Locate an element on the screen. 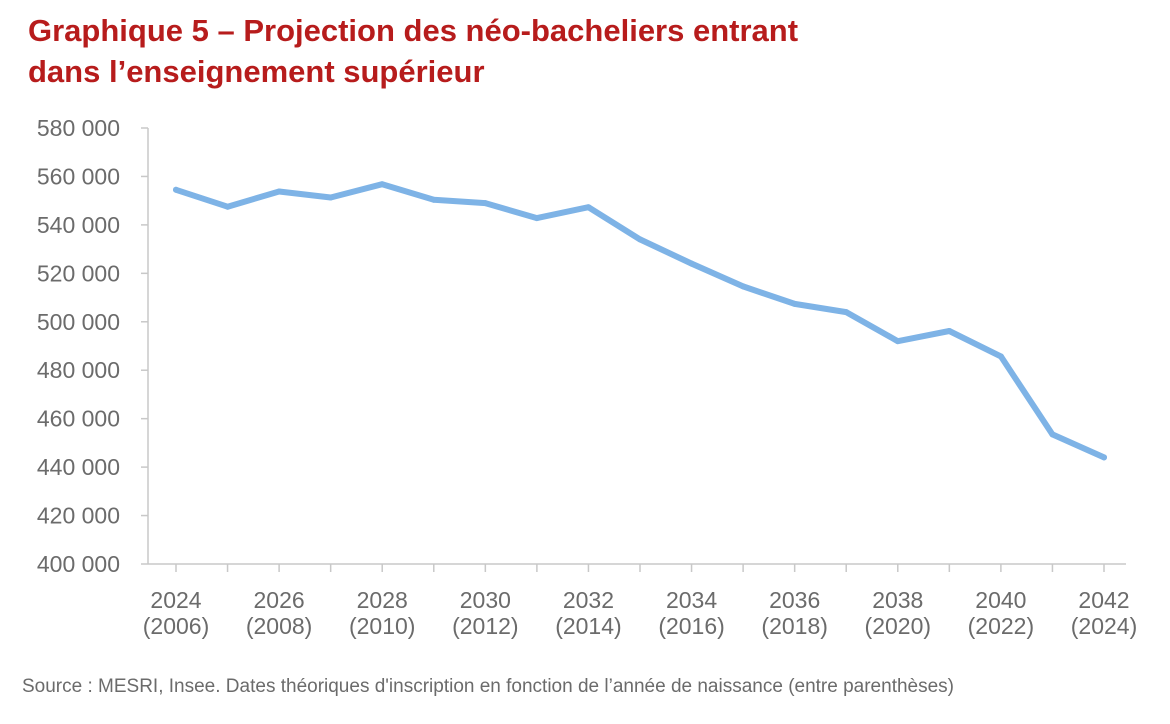 The width and height of the screenshot is (1170, 724). chart-title-line2: dans l’enseignement supérieur is located at coordinates (256, 71).